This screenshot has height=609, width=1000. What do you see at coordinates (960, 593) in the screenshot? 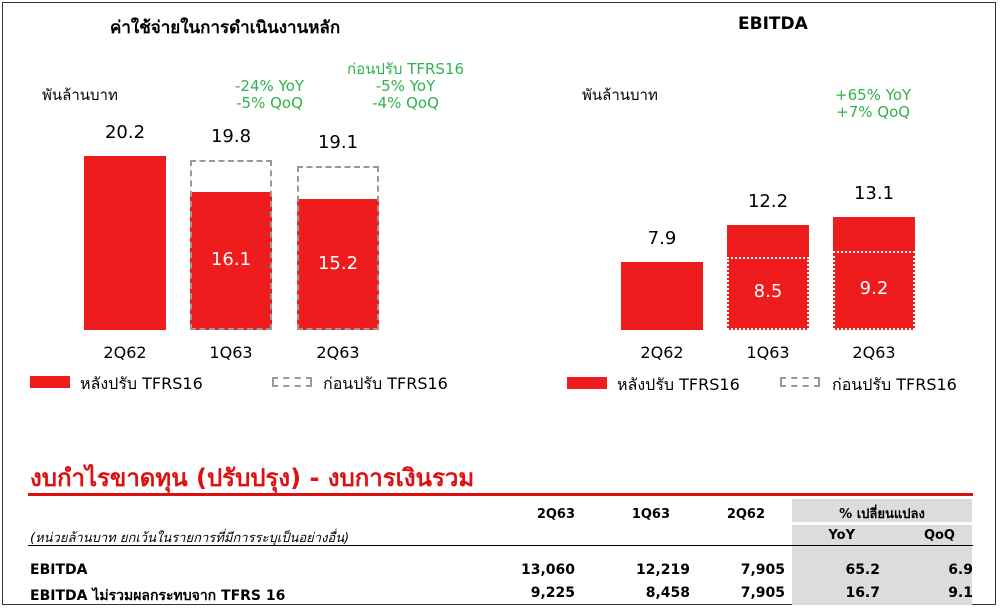
I see `cell-ebitda-excl-qoq: 9.1` at bounding box center [960, 593].